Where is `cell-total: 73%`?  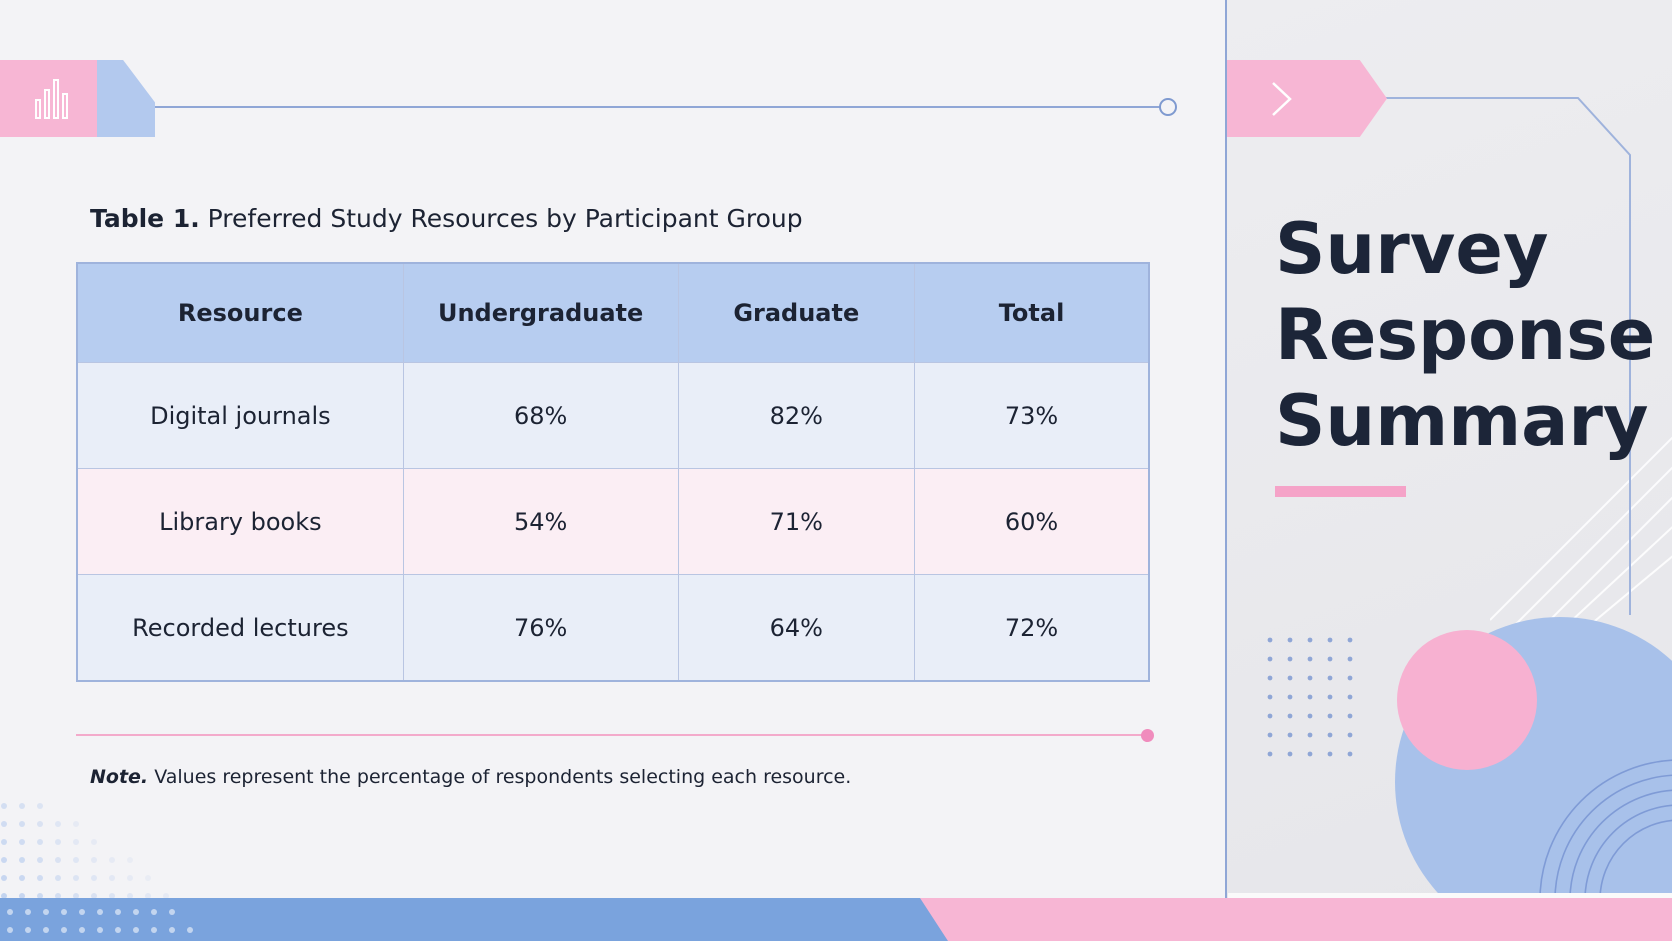
cell-total: 73% is located at coordinates (1032, 415).